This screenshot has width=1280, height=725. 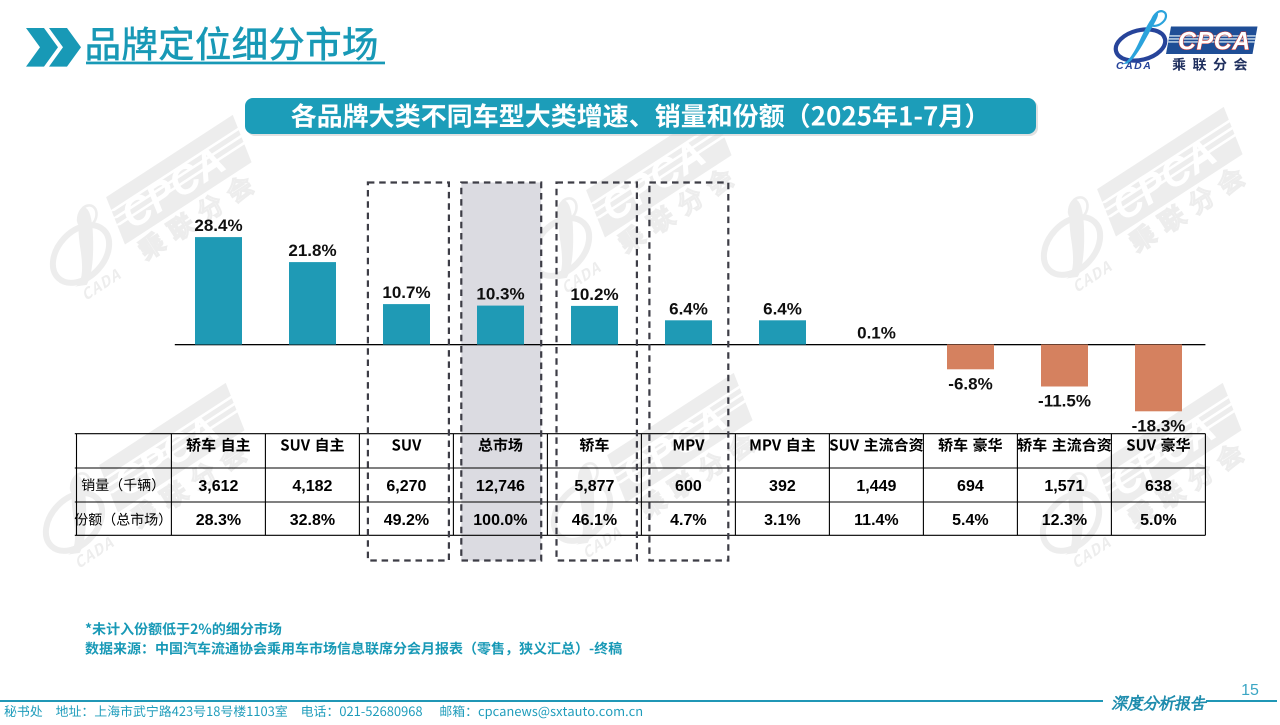 What do you see at coordinates (970, 486) in the screenshot?
I see `svg-text: 694` at bounding box center [970, 486].